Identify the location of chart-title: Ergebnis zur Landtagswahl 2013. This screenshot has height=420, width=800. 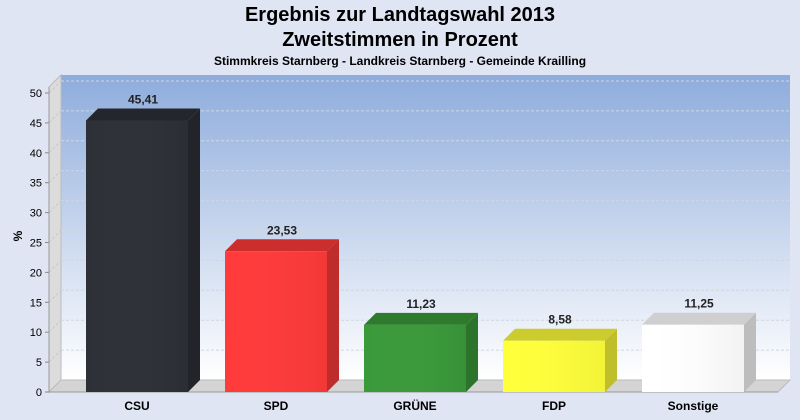
(400, 15).